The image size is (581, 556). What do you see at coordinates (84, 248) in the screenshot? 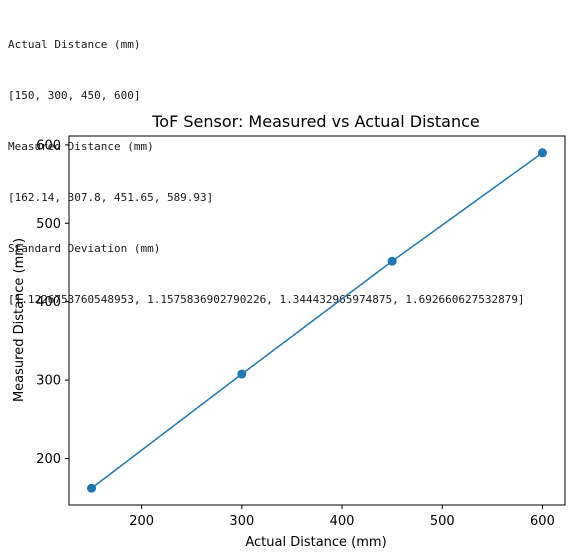
I see `output-line-stddev-label: Standard Deviation (mm)` at bounding box center [84, 248].